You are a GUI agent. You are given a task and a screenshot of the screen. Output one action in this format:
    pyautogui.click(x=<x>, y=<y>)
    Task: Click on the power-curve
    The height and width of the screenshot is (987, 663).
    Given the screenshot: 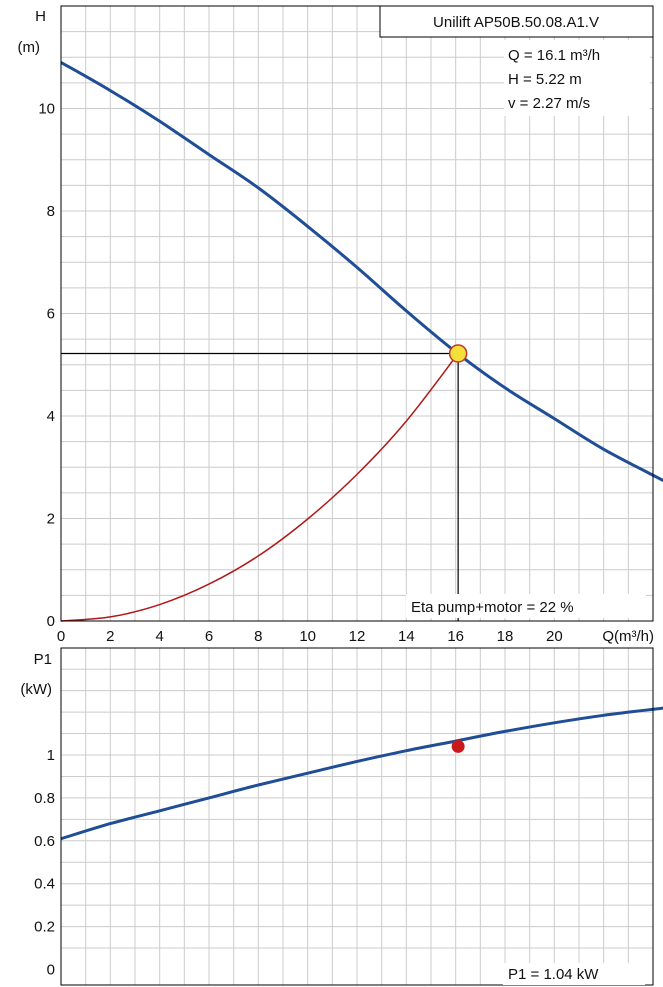 What is the action you would take?
    pyautogui.click(x=361, y=773)
    